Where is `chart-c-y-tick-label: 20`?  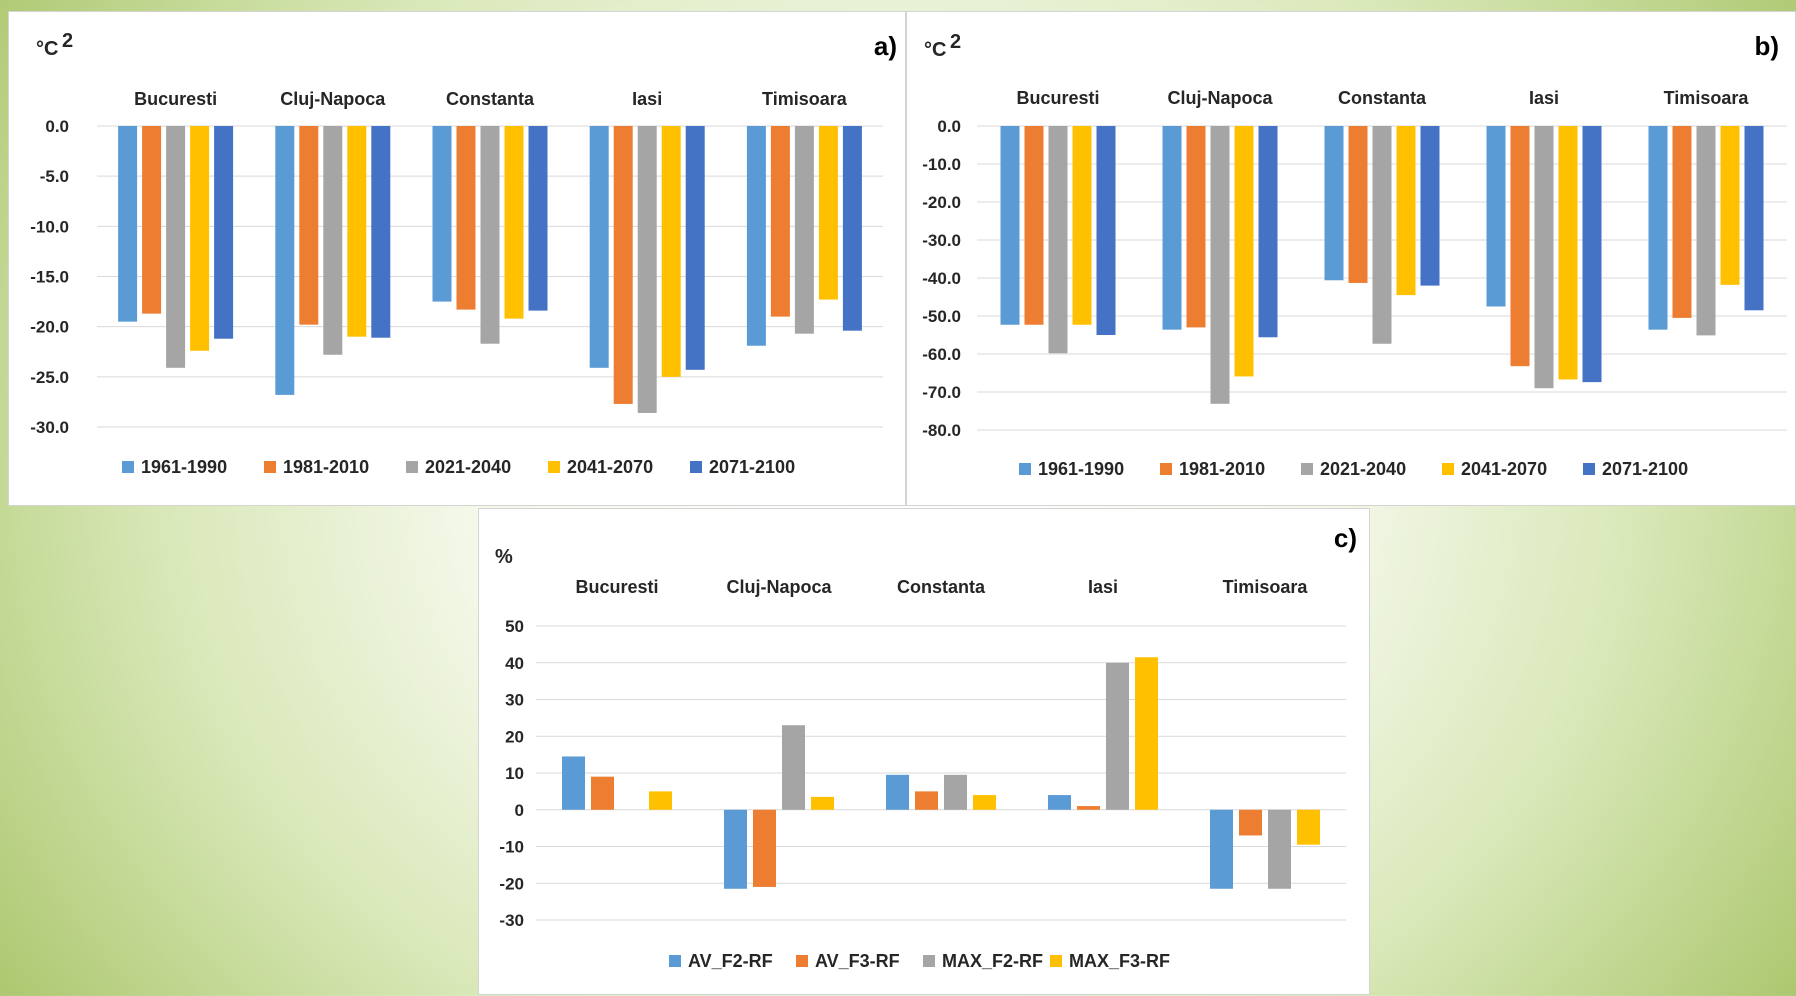 chart-c-y-tick-label: 20 is located at coordinates (514, 736).